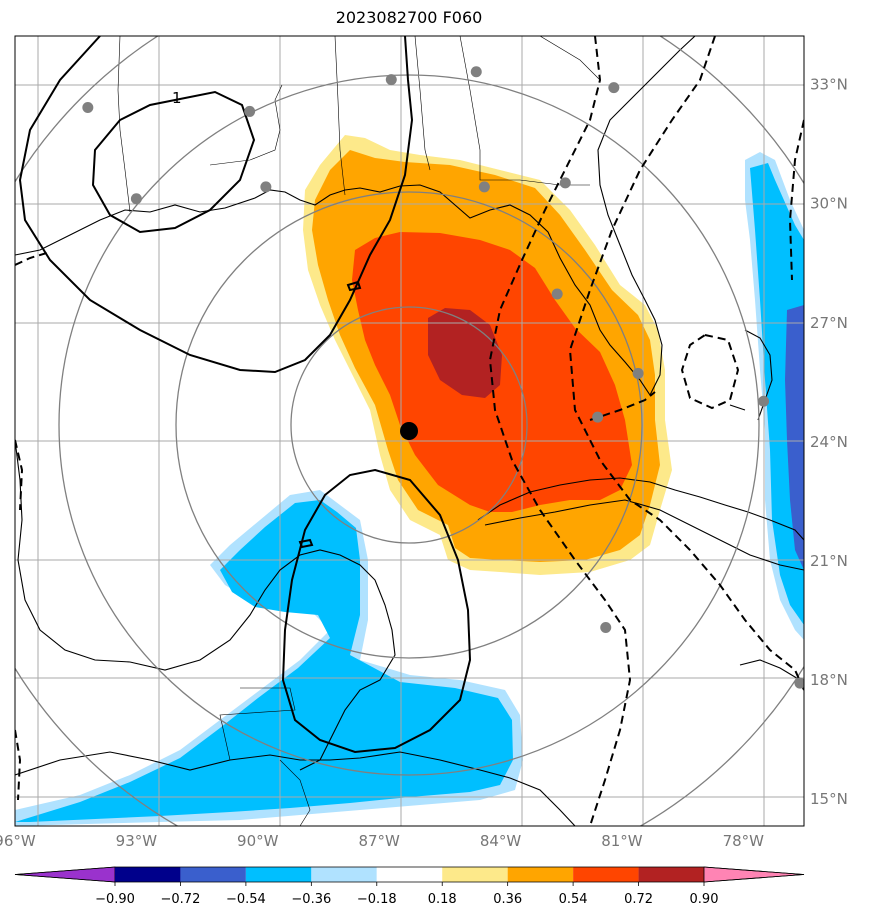 This screenshot has height=922, width=871. What do you see at coordinates (573, 899) in the screenshot?
I see `colorbar-tick-label: 0.54` at bounding box center [573, 899].